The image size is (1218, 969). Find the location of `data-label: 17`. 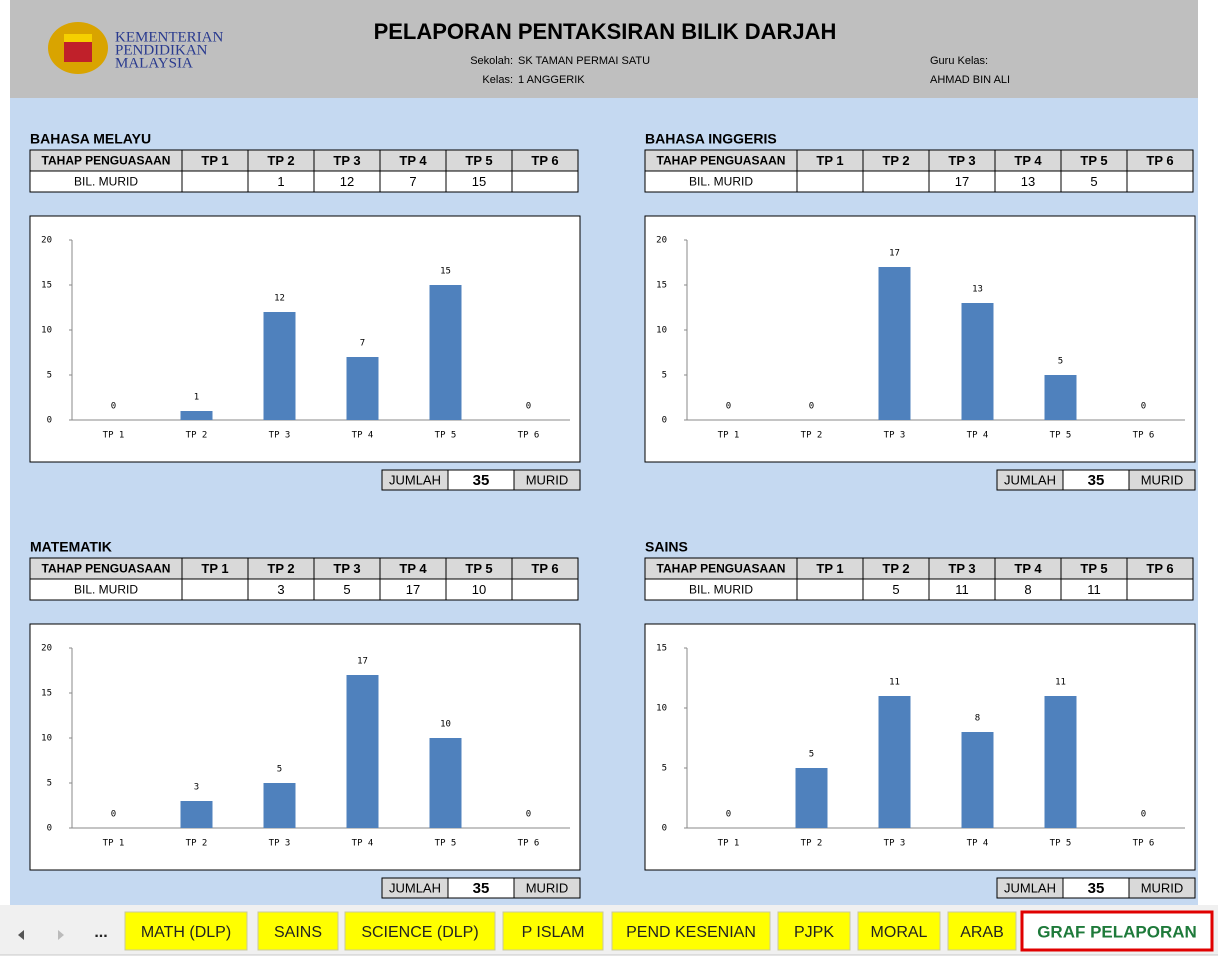

data-label: 17 is located at coordinates (894, 254).